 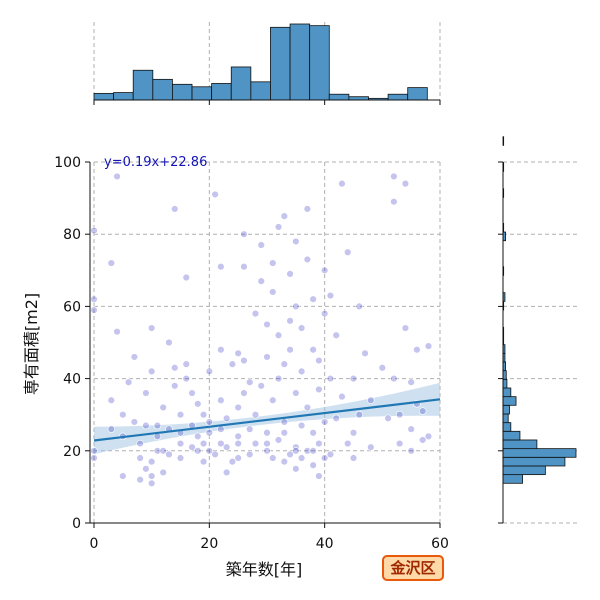 What do you see at coordinates (537, 330) in the screenshot?
I see `y-marginal-histogram` at bounding box center [537, 330].